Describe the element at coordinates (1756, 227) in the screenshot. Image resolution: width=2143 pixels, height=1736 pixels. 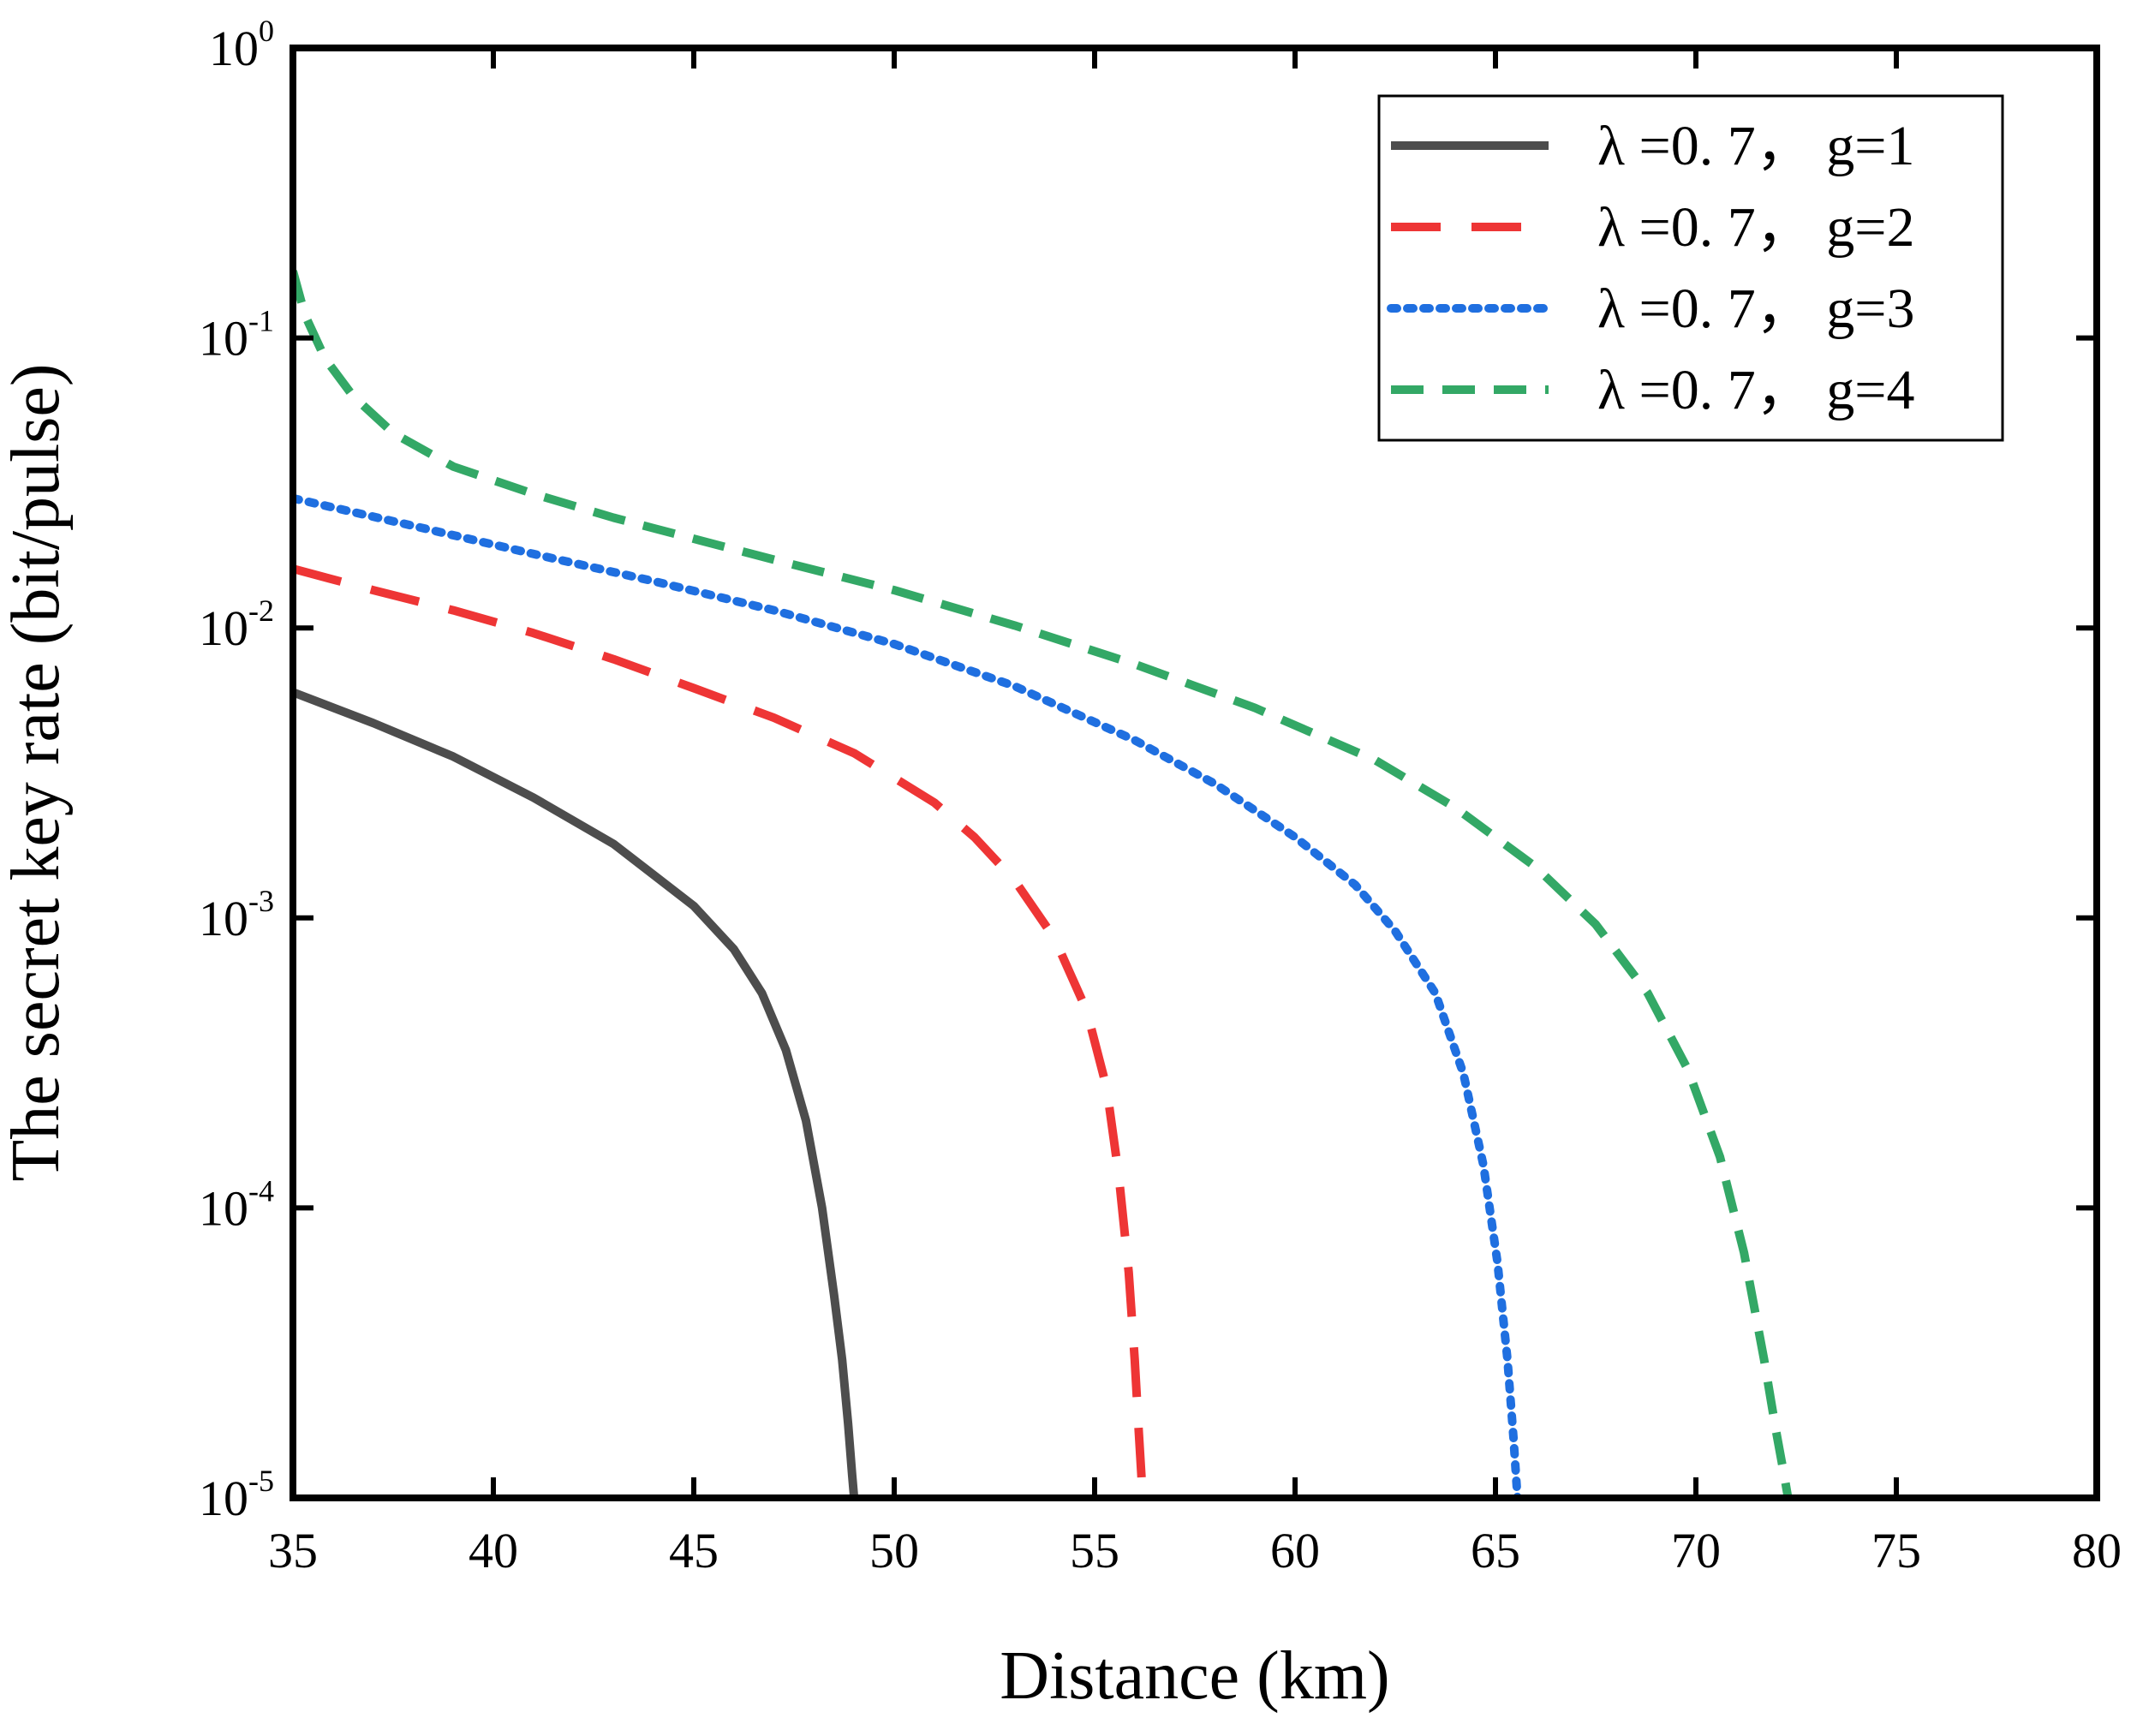
I see `legend-label-2: λ =0. 7， g=2` at that location.